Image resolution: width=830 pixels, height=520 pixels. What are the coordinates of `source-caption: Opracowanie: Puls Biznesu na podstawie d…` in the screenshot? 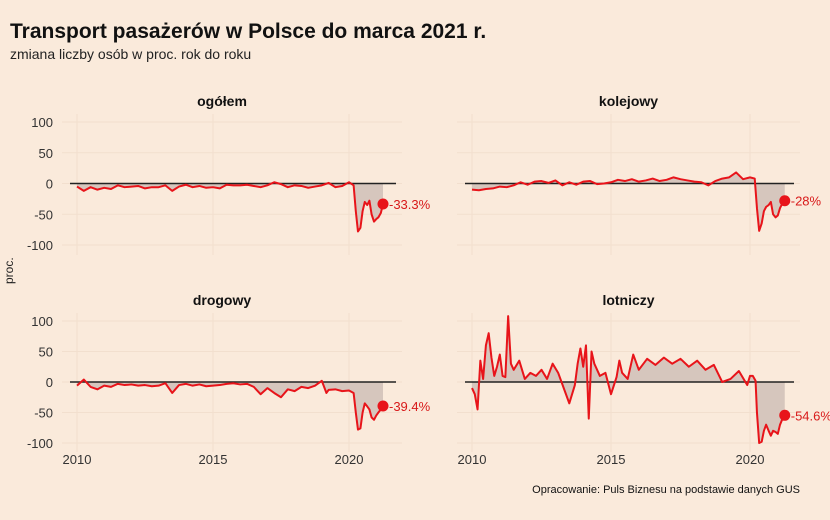 It's located at (666, 490).